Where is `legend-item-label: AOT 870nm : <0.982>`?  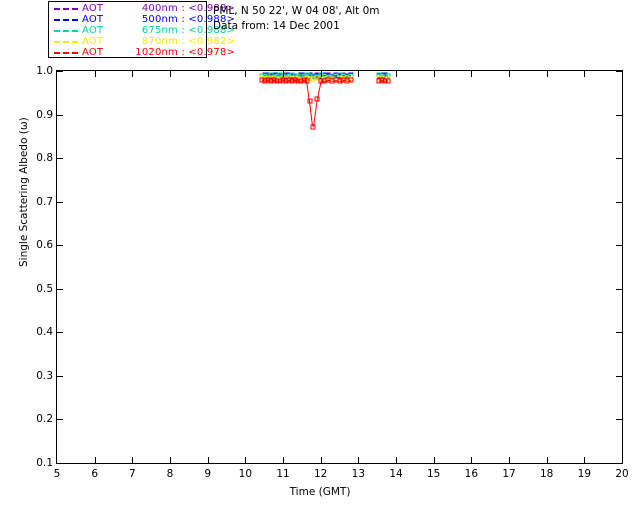 legend-item-label: AOT 870nm : <0.982> is located at coordinates (158, 41).